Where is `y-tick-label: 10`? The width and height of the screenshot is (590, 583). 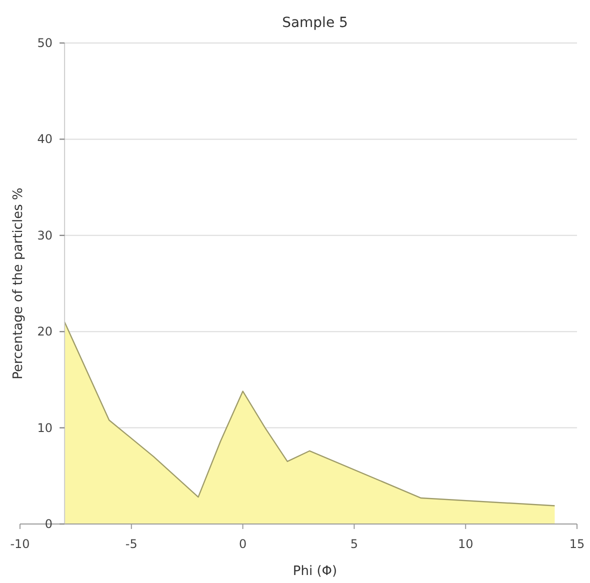 y-tick-label: 10 is located at coordinates (45, 427).